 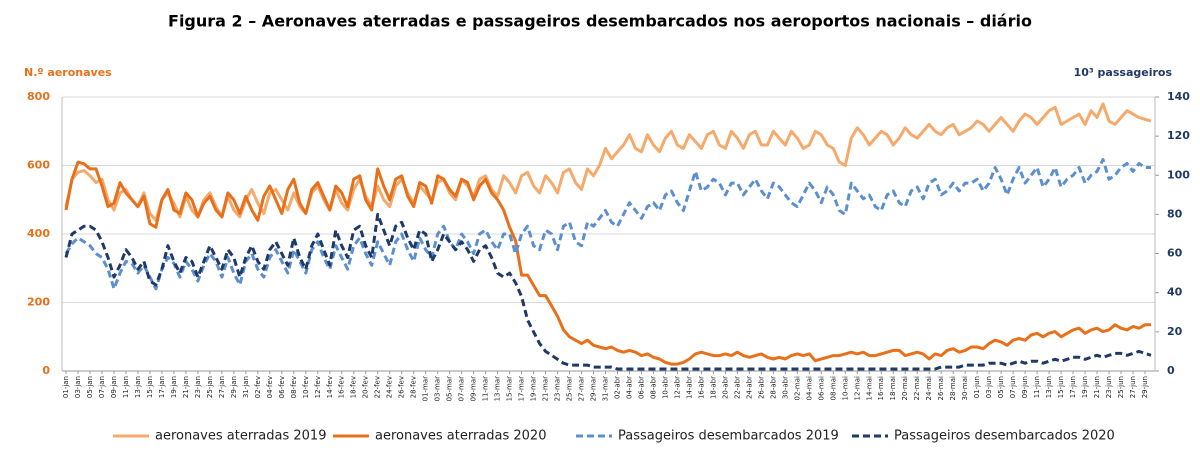 What do you see at coordinates (653, 387) in the screenshot?
I see `x-tick-label: 08-abr` at bounding box center [653, 387].